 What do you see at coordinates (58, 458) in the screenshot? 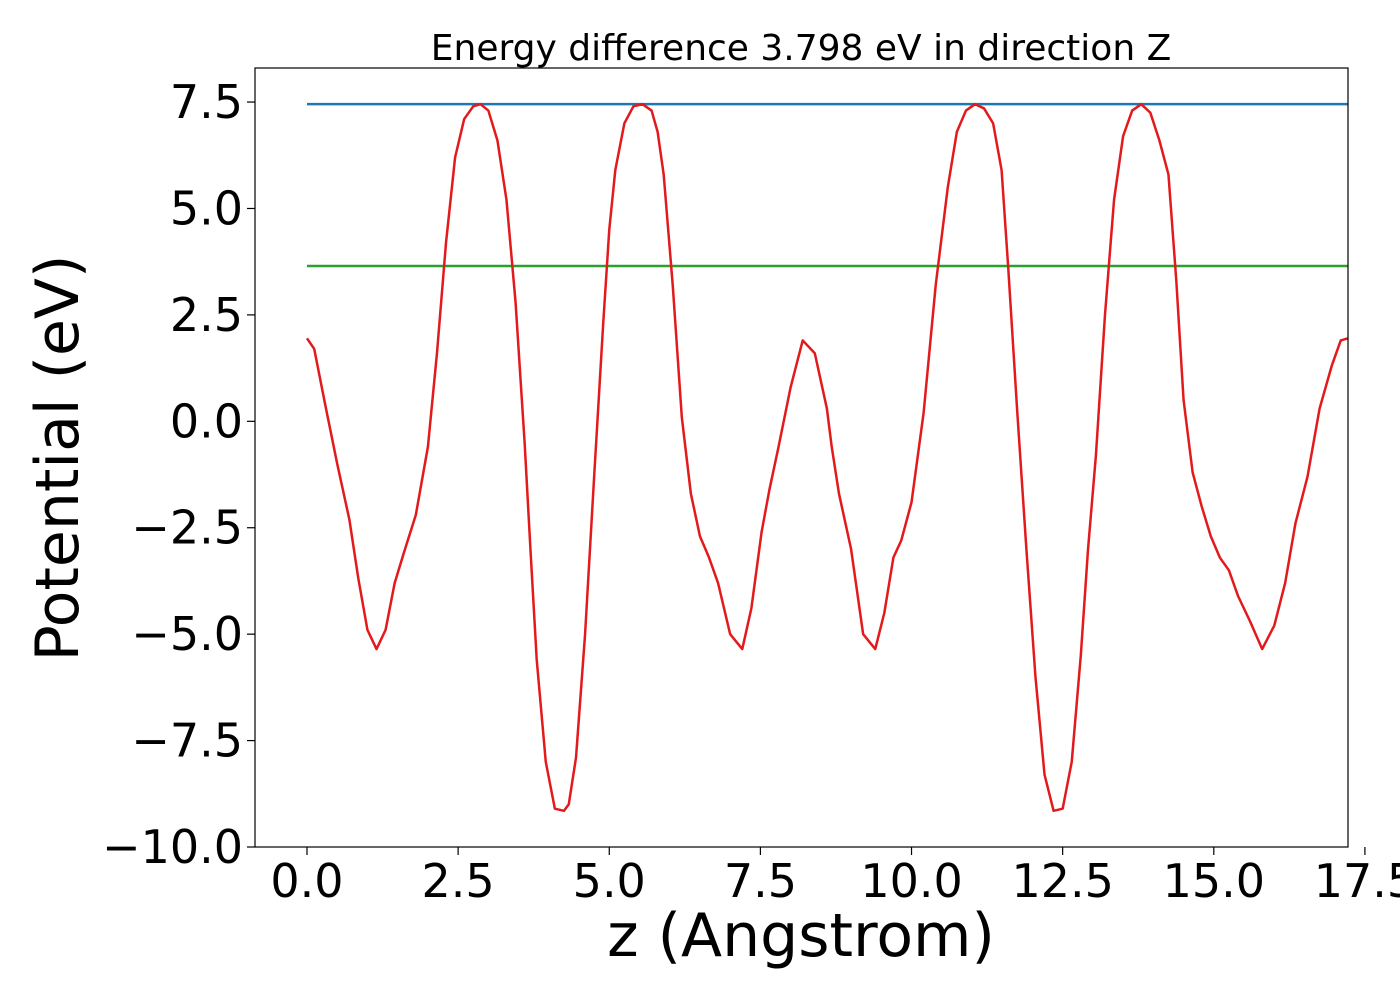
I see `y-axis-title: Potential (eV)` at bounding box center [58, 458].